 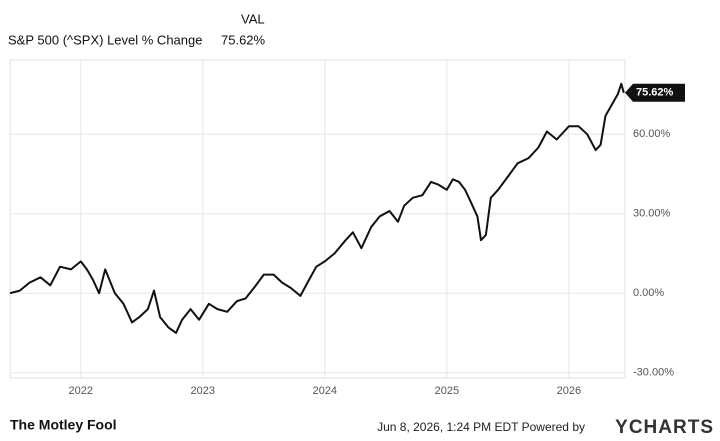 What do you see at coordinates (648, 293) in the screenshot?
I see `y-tick-label: 0.00%` at bounding box center [648, 293].